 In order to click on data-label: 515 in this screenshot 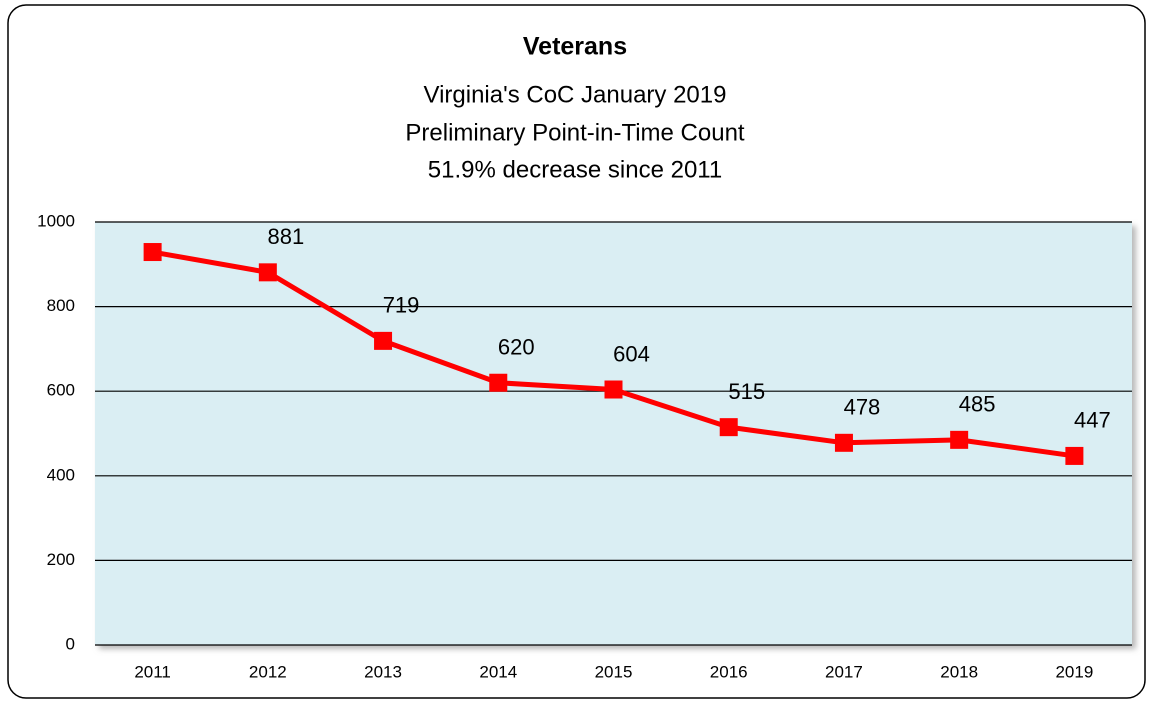, I will do `click(746, 391)`.